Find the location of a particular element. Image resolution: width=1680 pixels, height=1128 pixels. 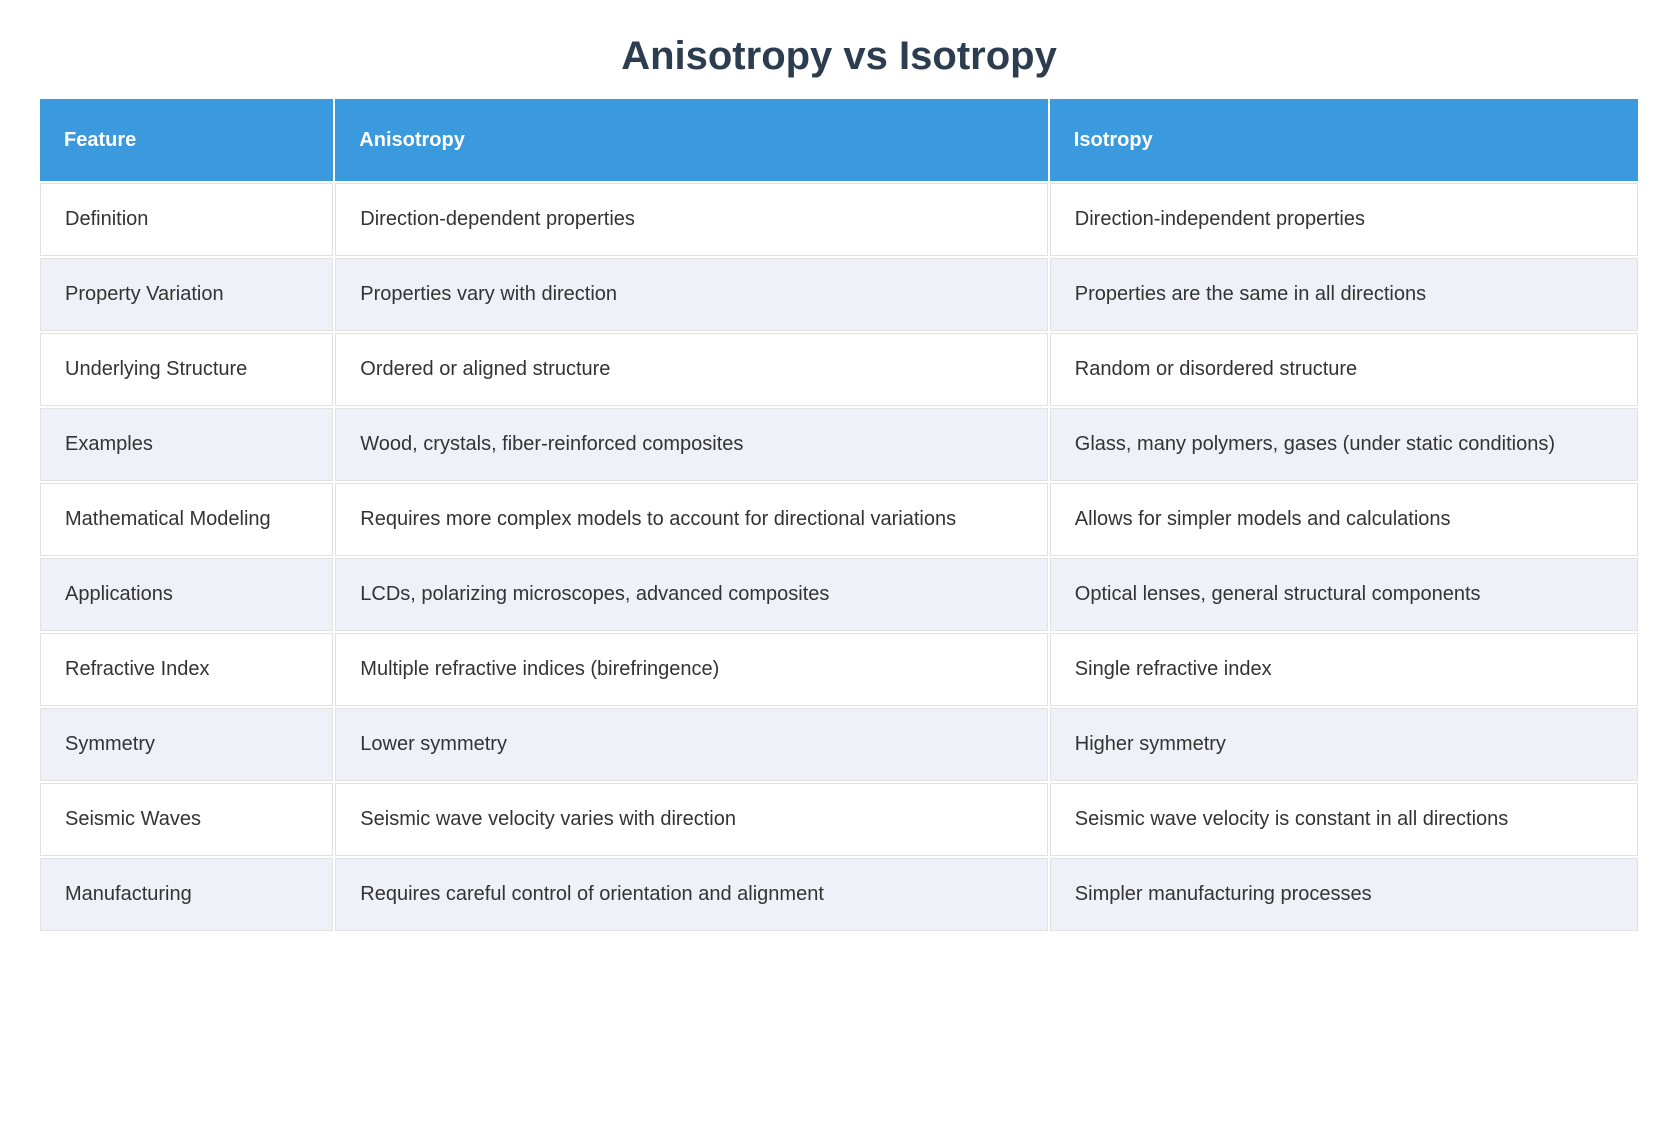

anisotropy-cell: Direction-dependent properties is located at coordinates (691, 219).